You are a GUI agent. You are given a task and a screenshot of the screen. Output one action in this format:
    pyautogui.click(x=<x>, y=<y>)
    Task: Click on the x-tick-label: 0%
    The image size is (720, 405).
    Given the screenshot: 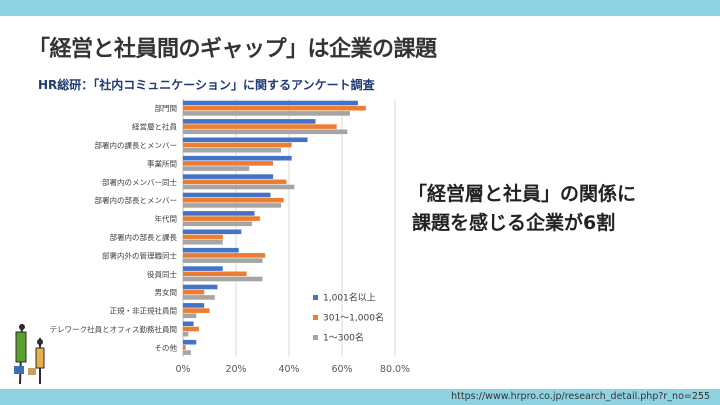 What is the action you would take?
    pyautogui.click(x=182, y=369)
    